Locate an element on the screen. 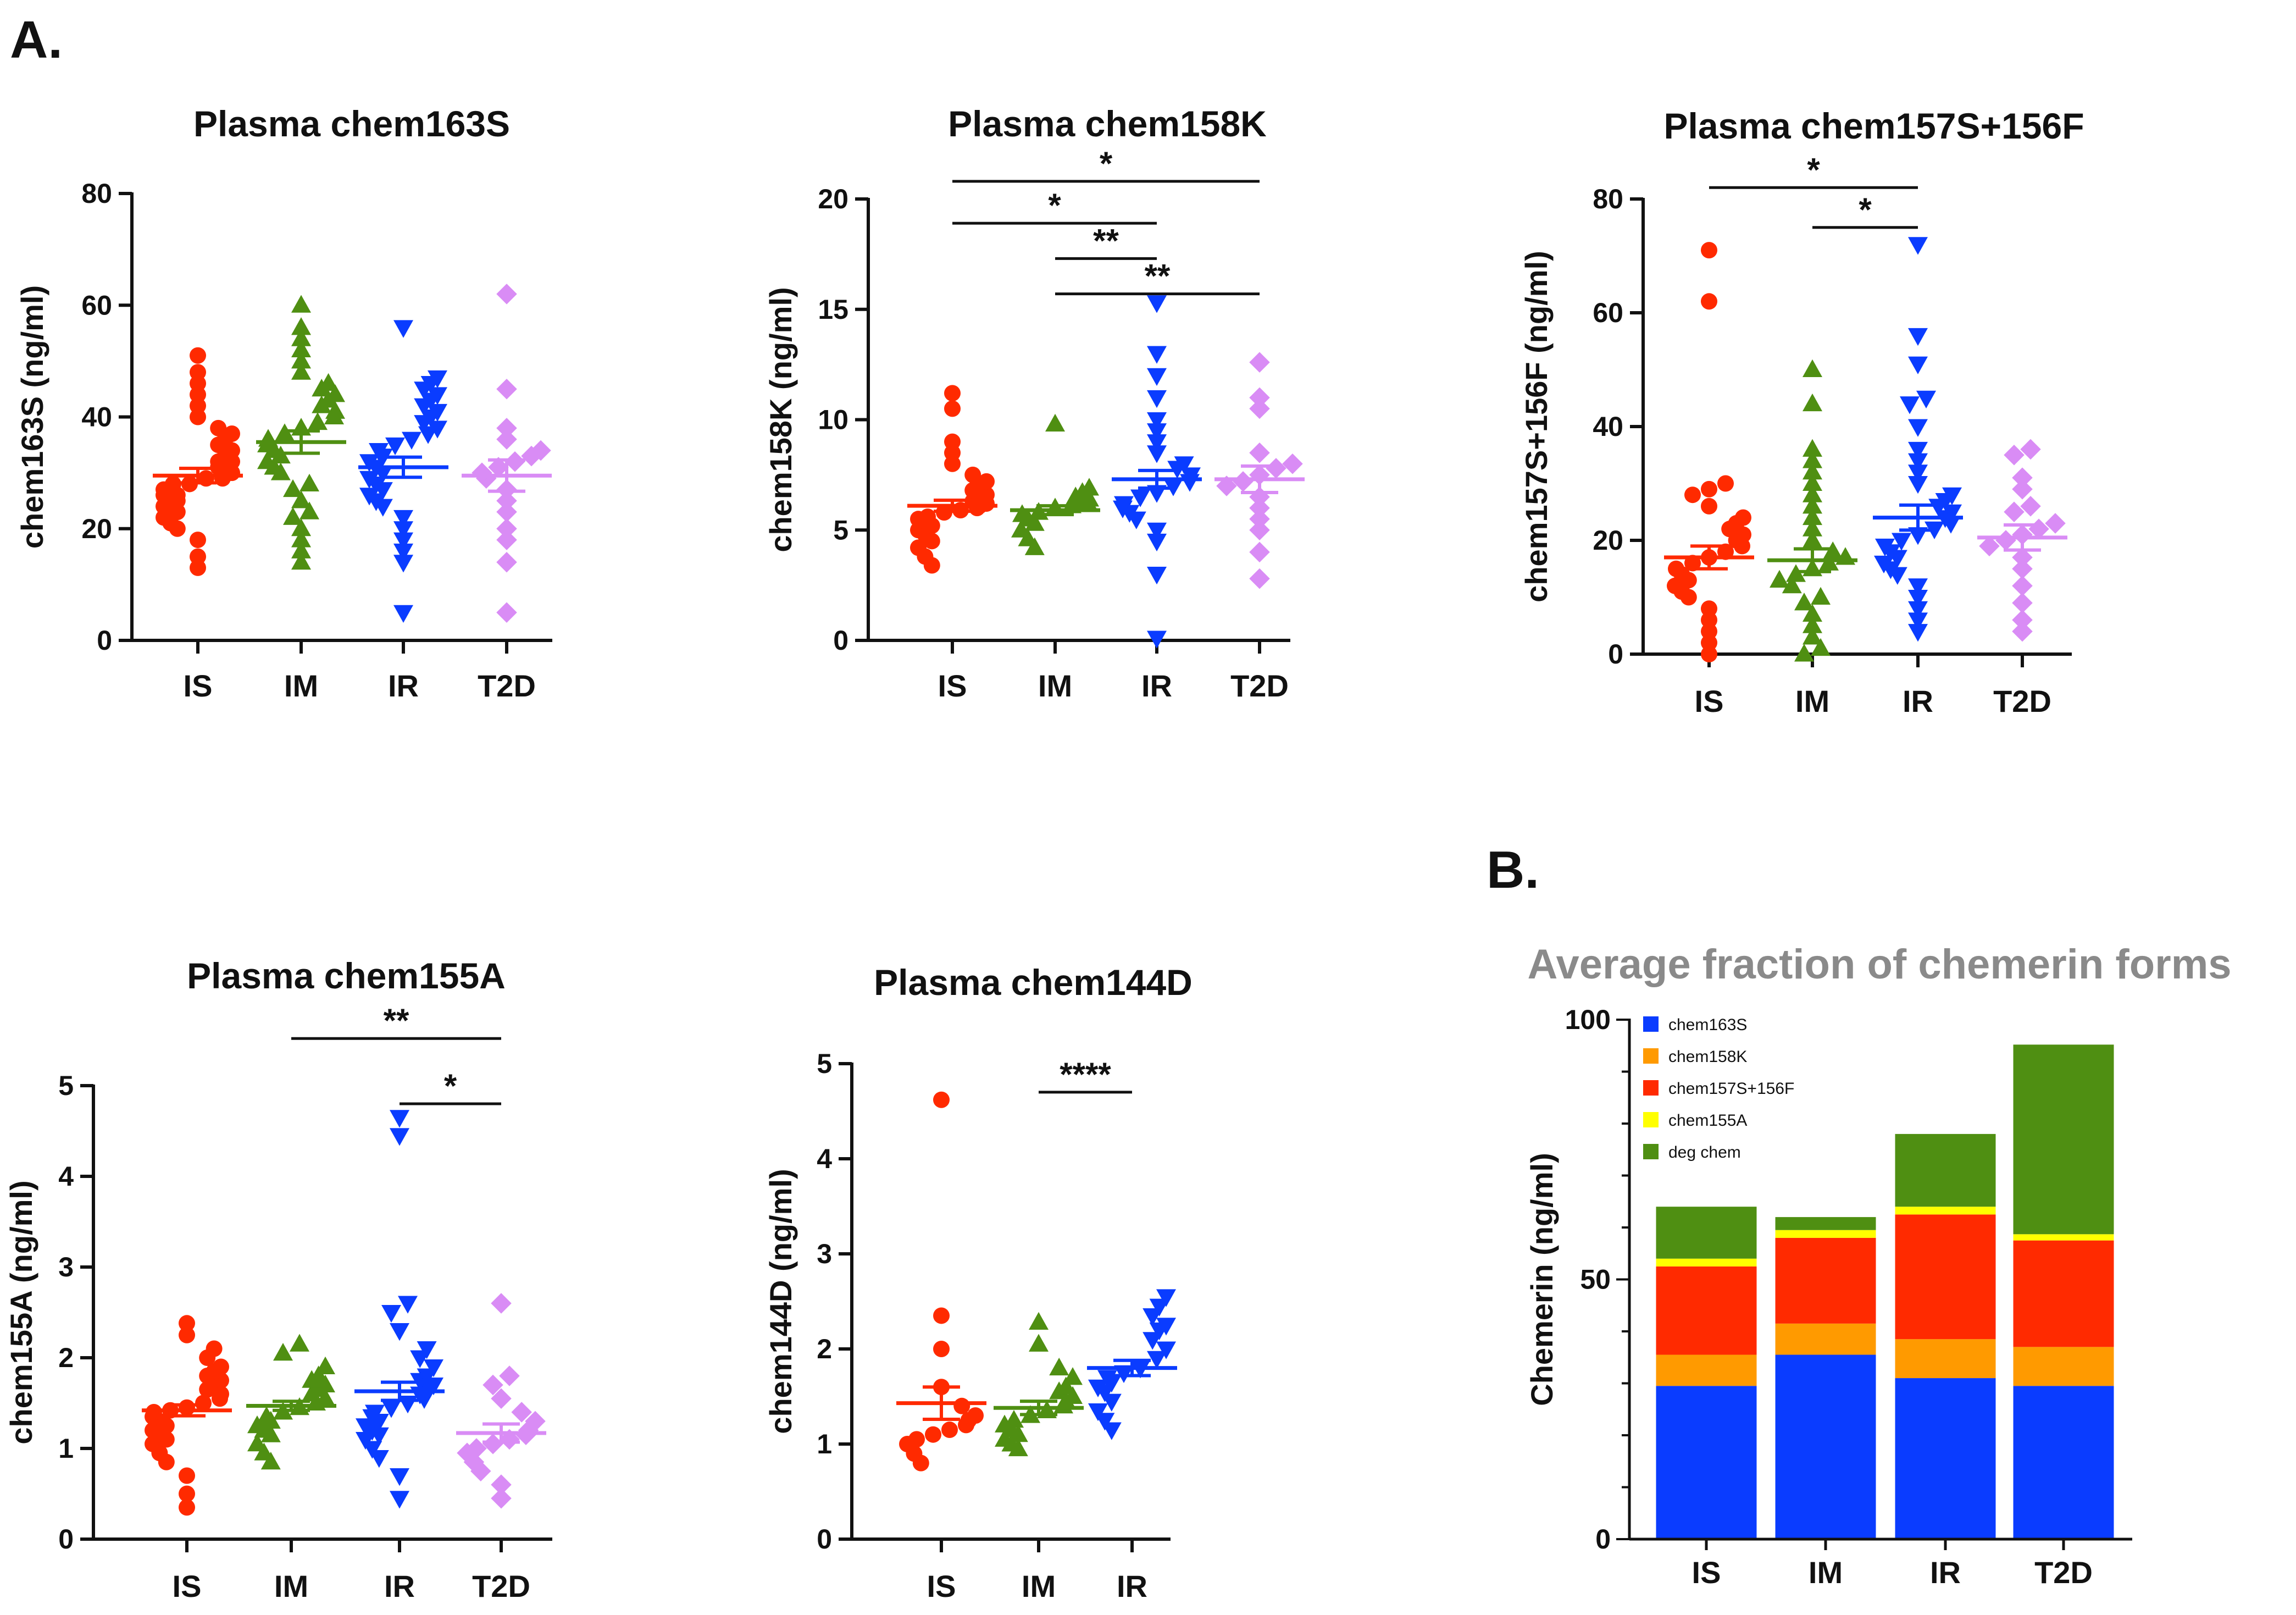  significance-label: **** is located at coordinates (1085, 1074).